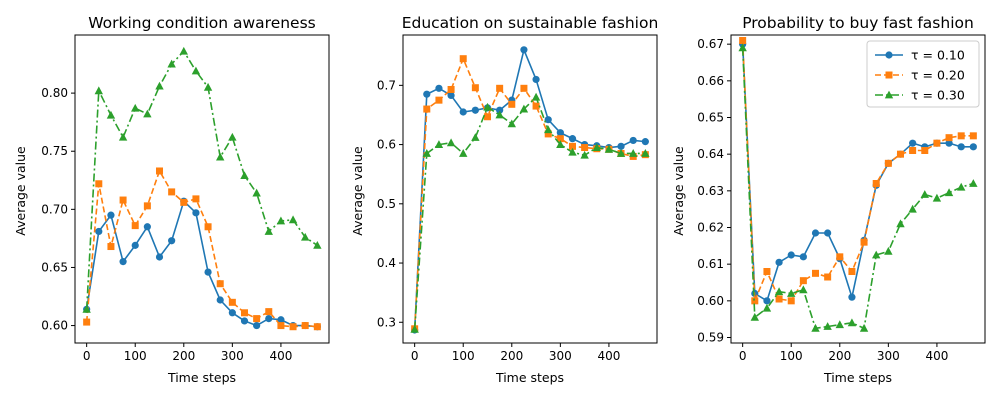 Image resolution: width=1000 pixels, height=400 pixels. What do you see at coordinates (201, 377) in the screenshot?
I see `panel-1-xlabel: Time steps` at bounding box center [201, 377].